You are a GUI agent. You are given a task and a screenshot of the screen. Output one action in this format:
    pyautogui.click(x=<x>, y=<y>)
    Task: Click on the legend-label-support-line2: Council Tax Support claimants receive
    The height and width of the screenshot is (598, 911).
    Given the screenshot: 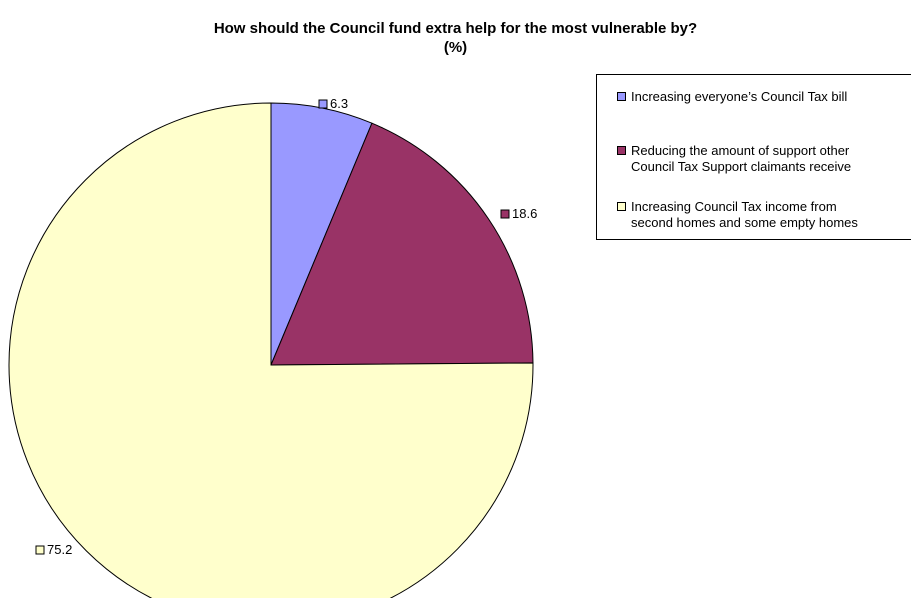 What is the action you would take?
    pyautogui.click(x=741, y=166)
    